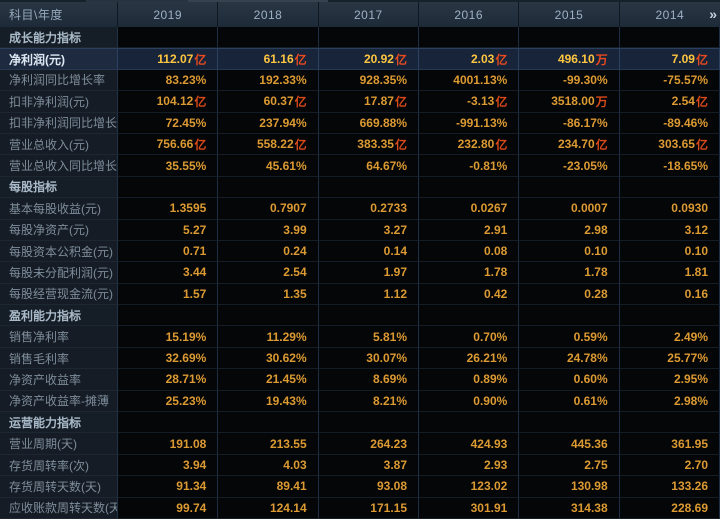 The width and height of the screenshot is (720, 519). Describe the element at coordinates (576, 59) in the screenshot. I see `cell-number: 496.10` at that location.